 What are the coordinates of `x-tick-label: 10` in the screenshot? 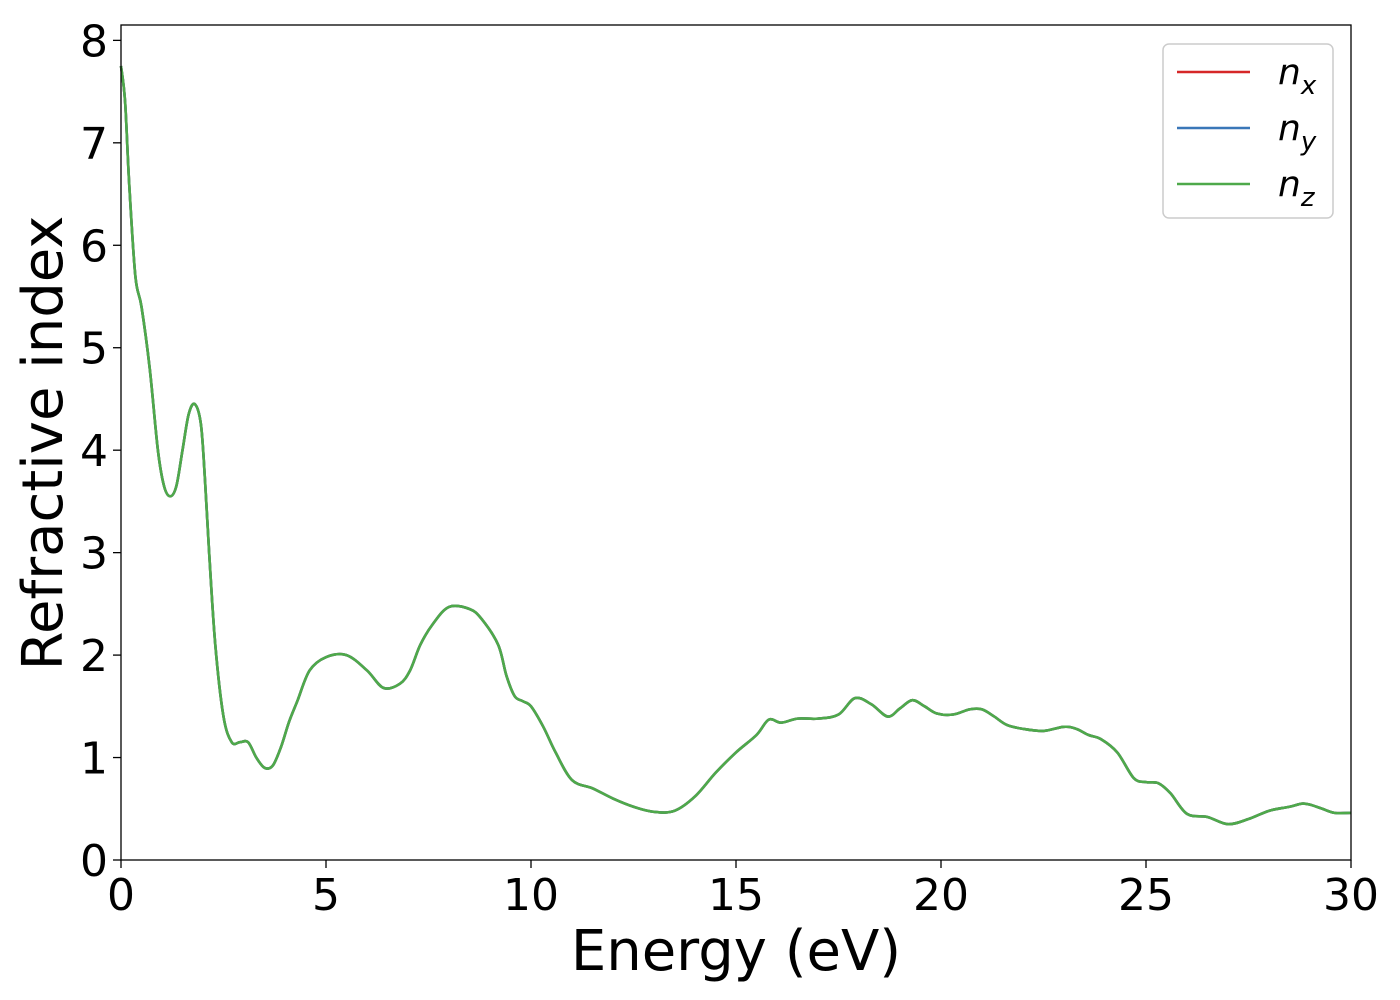 It's located at (531, 895).